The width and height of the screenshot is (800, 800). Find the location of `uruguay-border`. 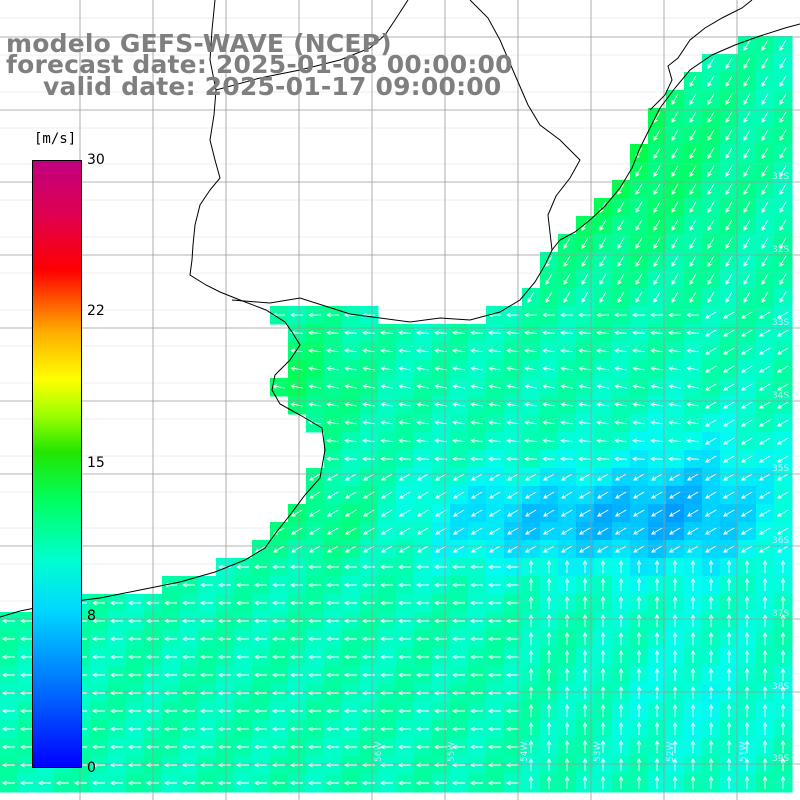

uruguay-border is located at coordinates (312, 45).